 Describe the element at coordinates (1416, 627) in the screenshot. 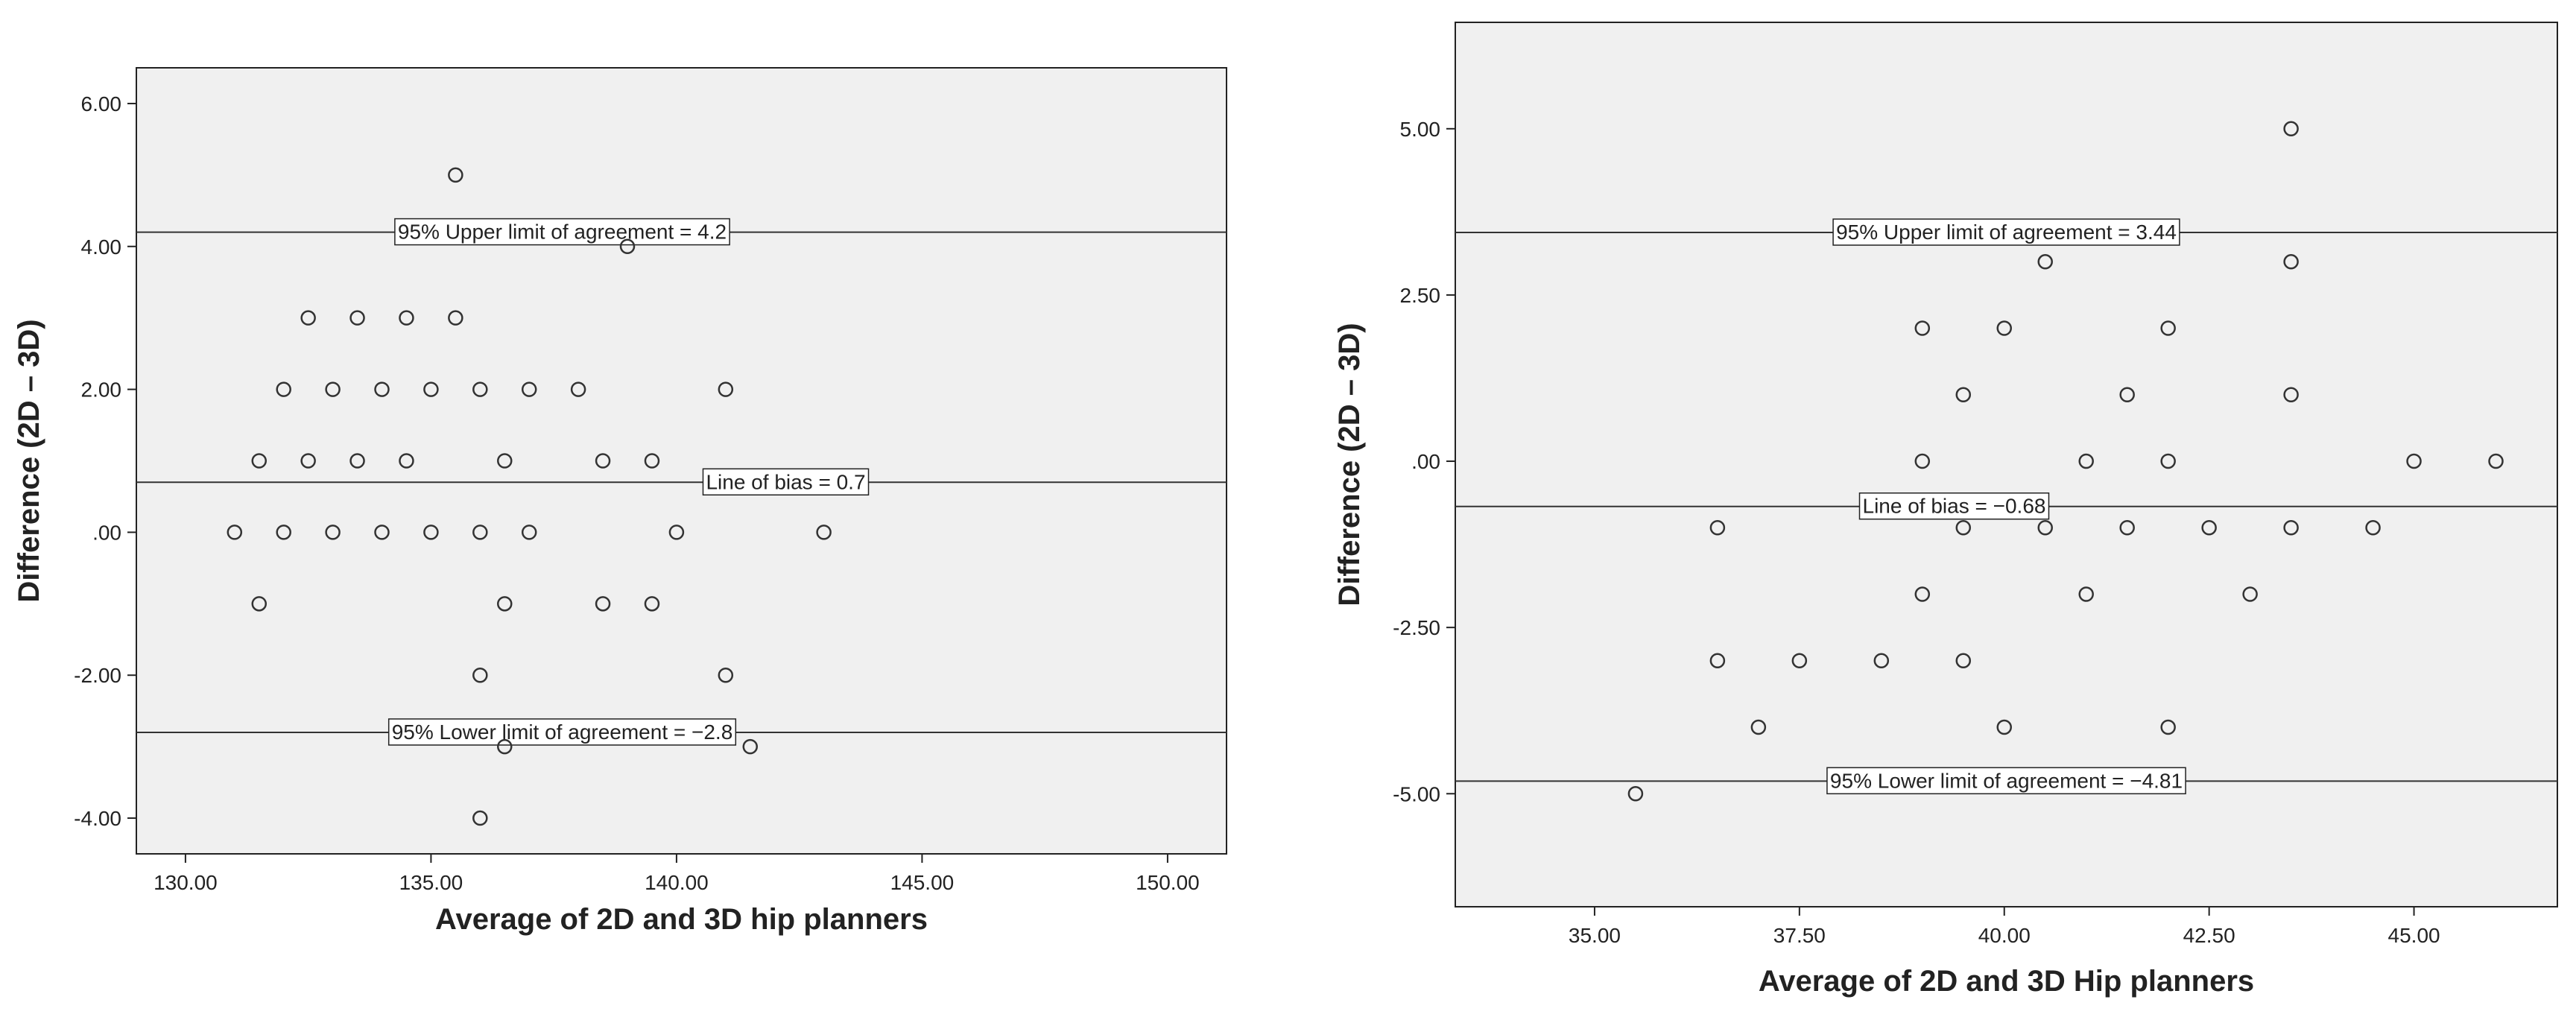

I see `y-tick-label: -2.50` at that location.